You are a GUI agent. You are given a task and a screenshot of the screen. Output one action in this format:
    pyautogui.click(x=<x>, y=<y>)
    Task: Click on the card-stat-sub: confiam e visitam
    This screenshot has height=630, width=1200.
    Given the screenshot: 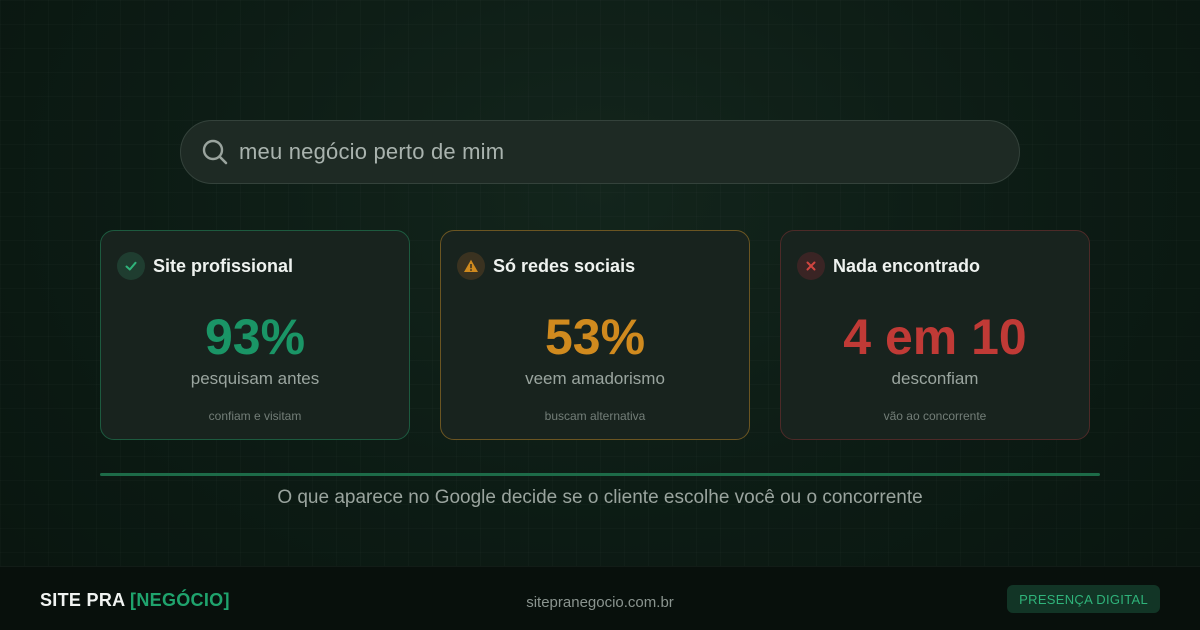 What is the action you would take?
    pyautogui.click(x=255, y=416)
    